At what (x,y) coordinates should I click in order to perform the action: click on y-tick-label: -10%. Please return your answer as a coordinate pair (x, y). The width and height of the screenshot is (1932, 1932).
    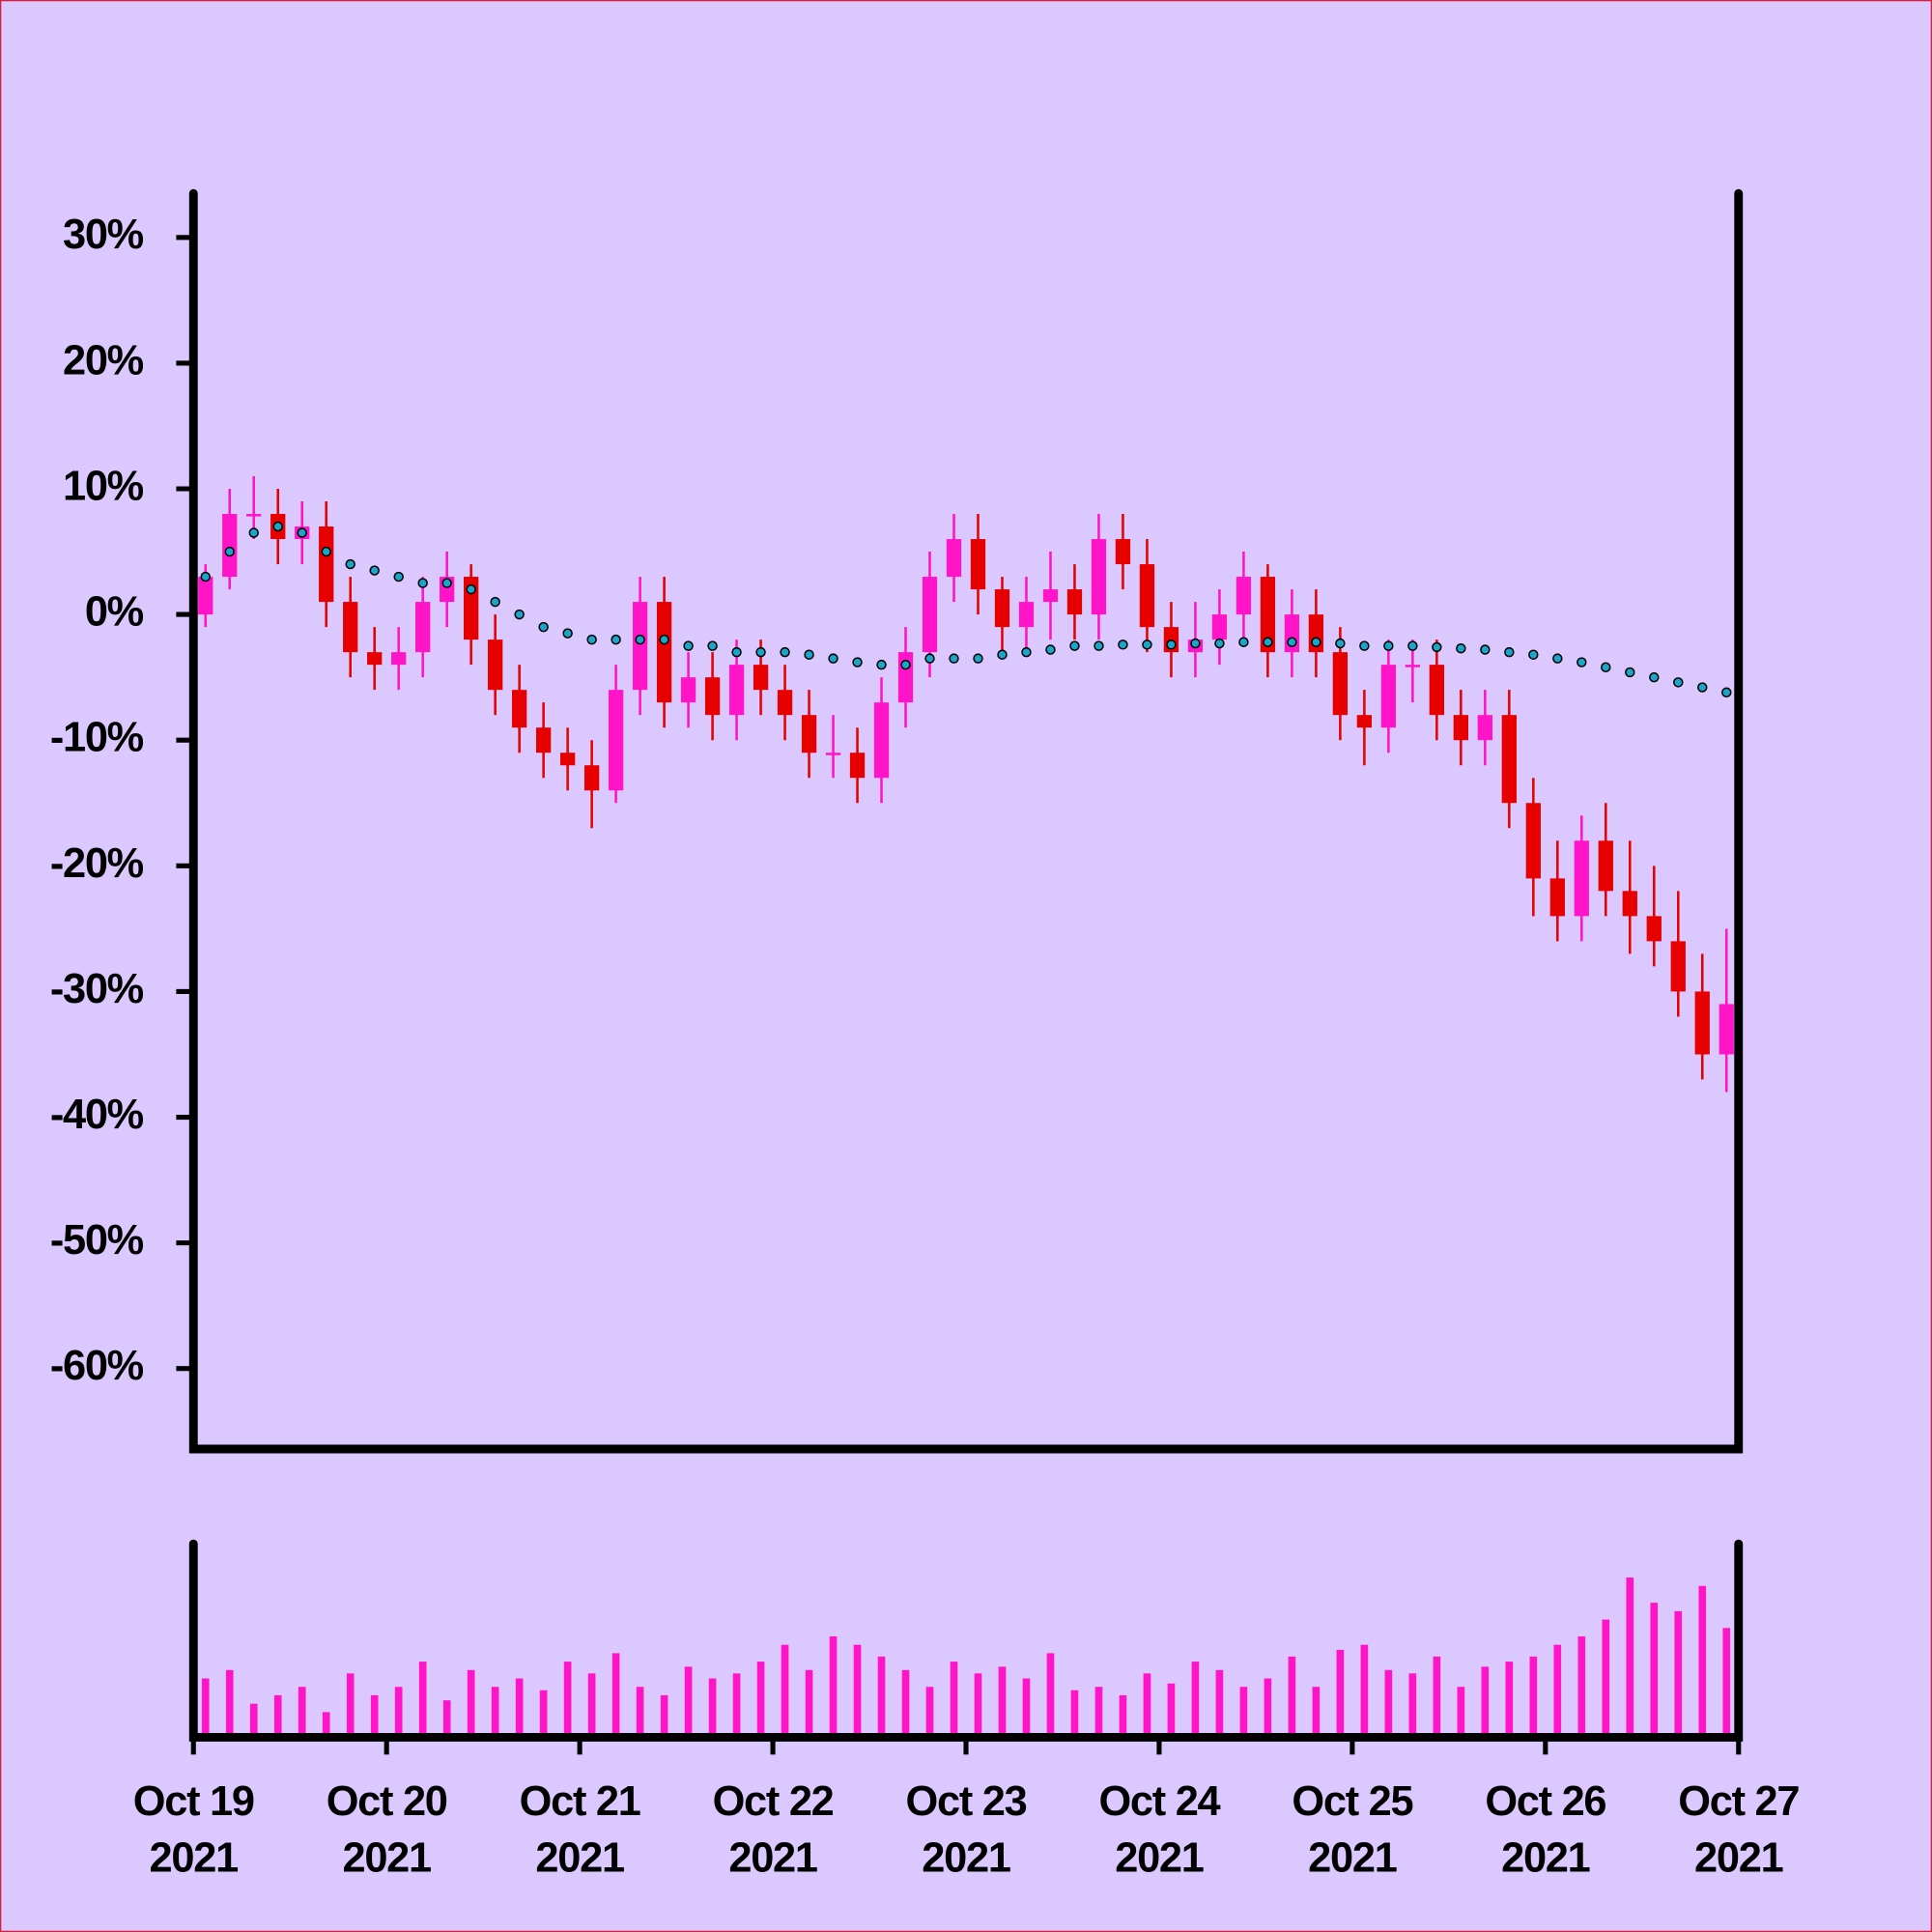
    Looking at the image, I should click on (97, 738).